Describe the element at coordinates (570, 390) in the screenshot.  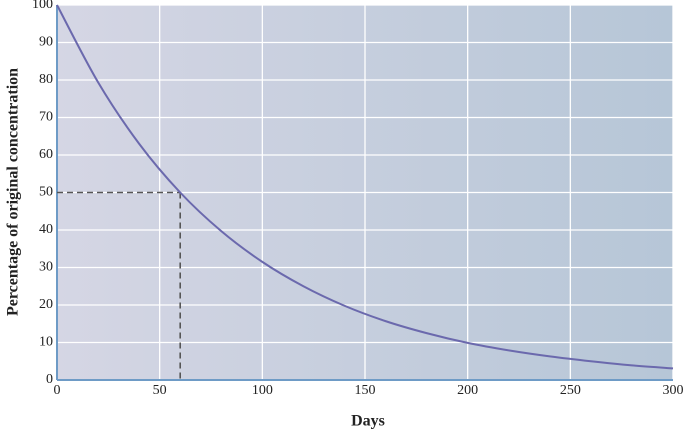
I see `x-tick-label: 250` at that location.